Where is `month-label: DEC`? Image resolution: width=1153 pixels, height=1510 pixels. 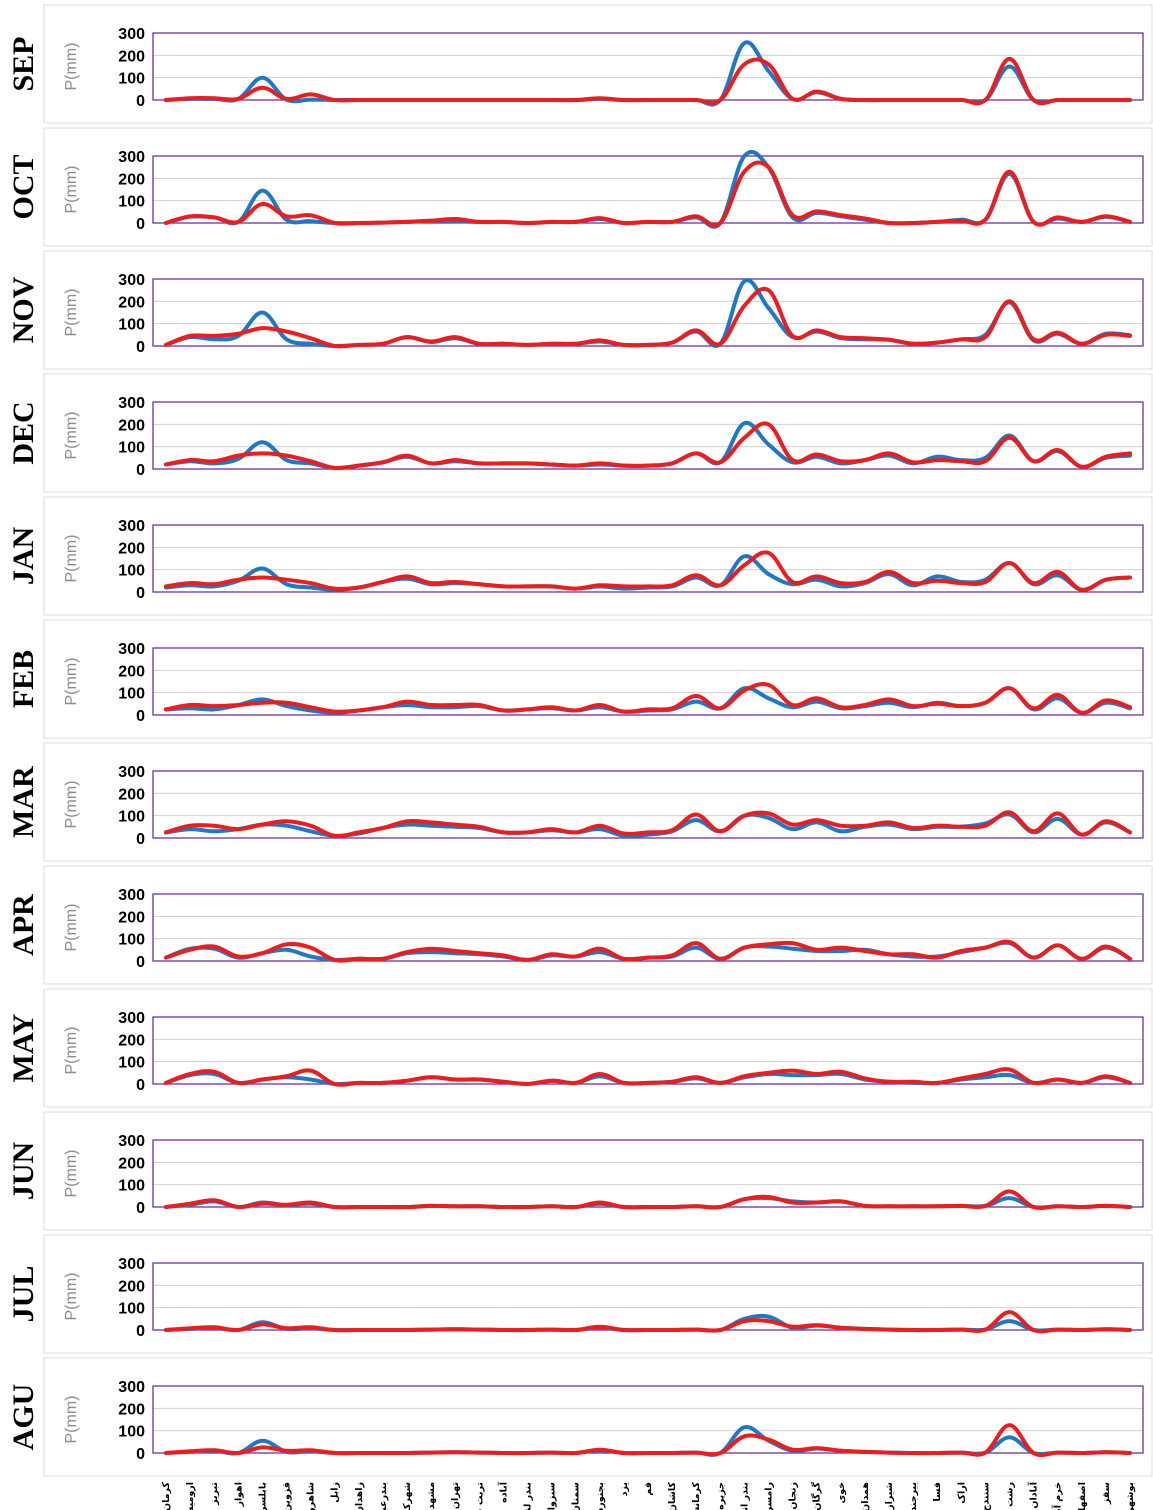 month-label: DEC is located at coordinates (23, 432).